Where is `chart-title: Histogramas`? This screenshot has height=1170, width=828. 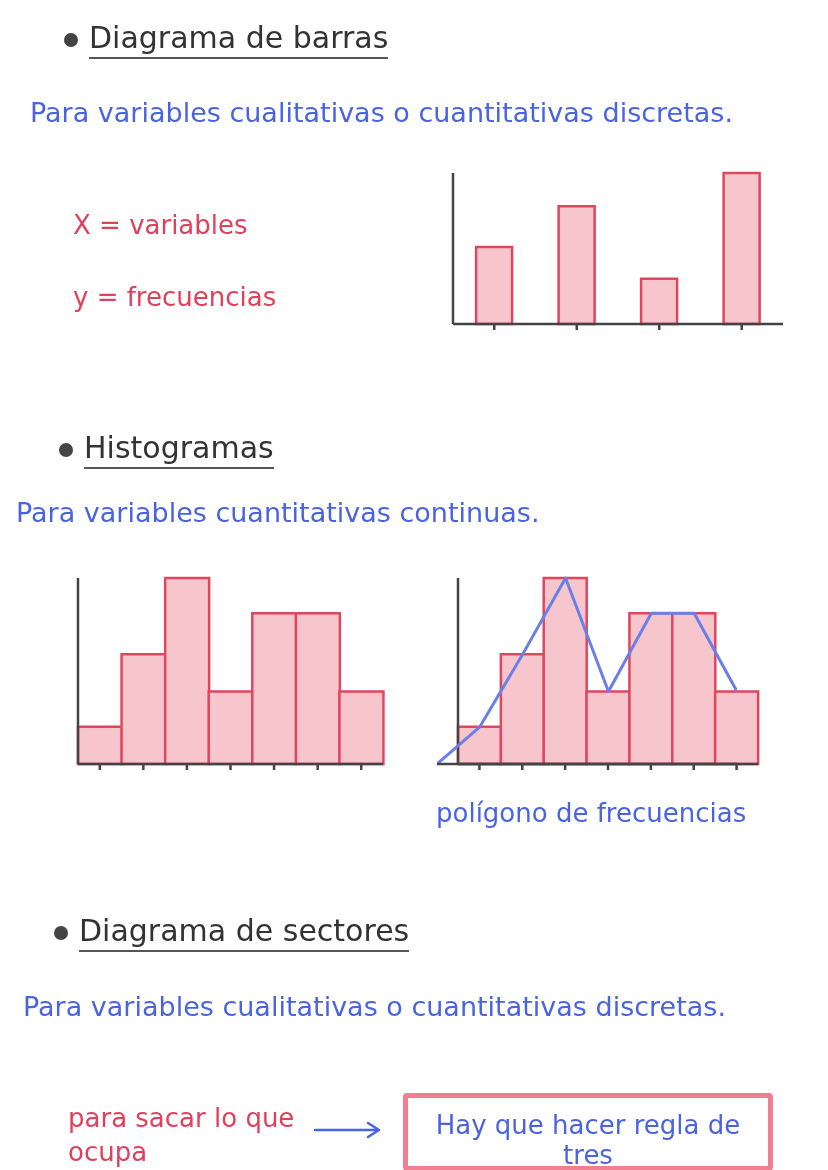
chart-title: Histogramas is located at coordinates (179, 449).